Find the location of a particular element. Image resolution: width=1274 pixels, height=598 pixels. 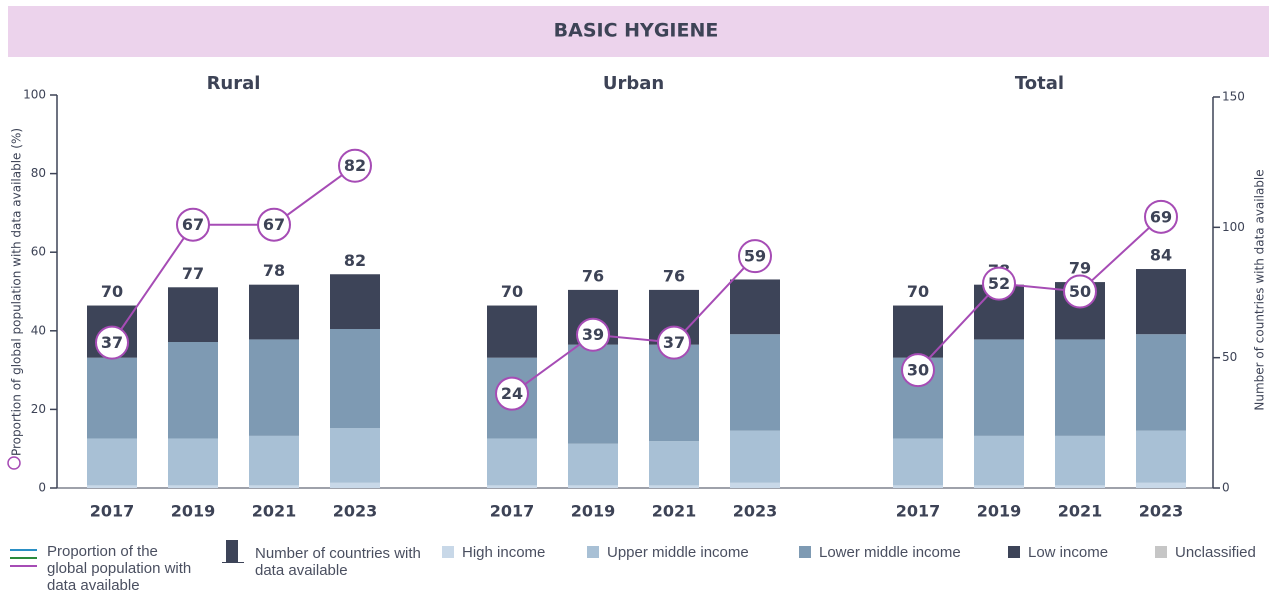

bar-total-label: 77 is located at coordinates (193, 273).